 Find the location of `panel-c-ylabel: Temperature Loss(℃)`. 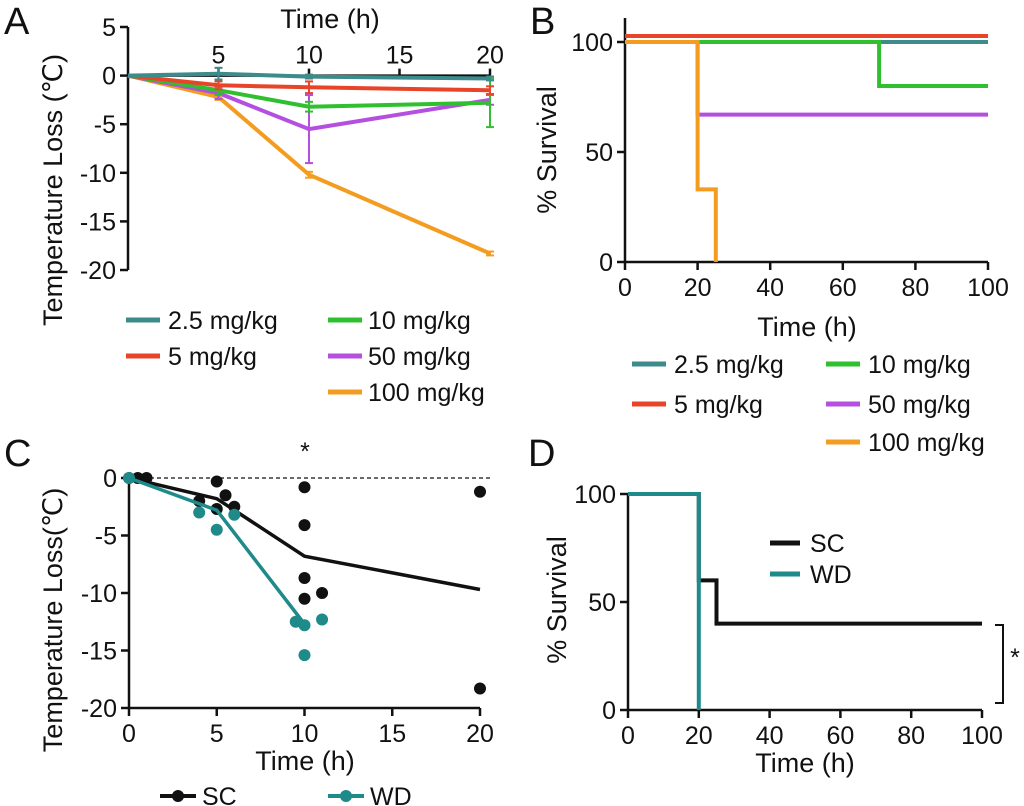

panel-c-ylabel: Temperature Loss(℃) is located at coordinates (53, 620).